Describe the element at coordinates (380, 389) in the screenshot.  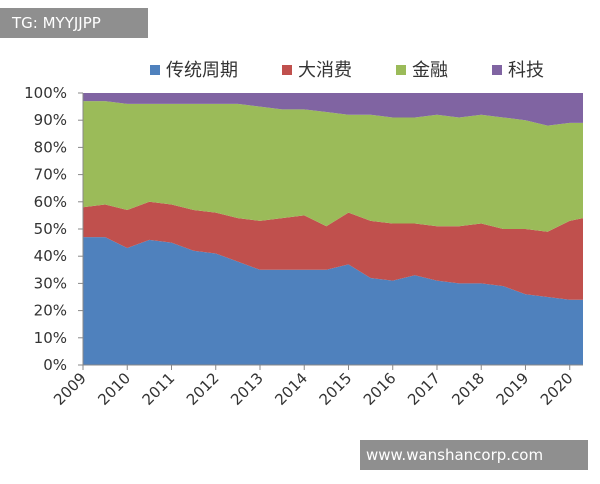
I see `x-tick-label: 2016` at that location.